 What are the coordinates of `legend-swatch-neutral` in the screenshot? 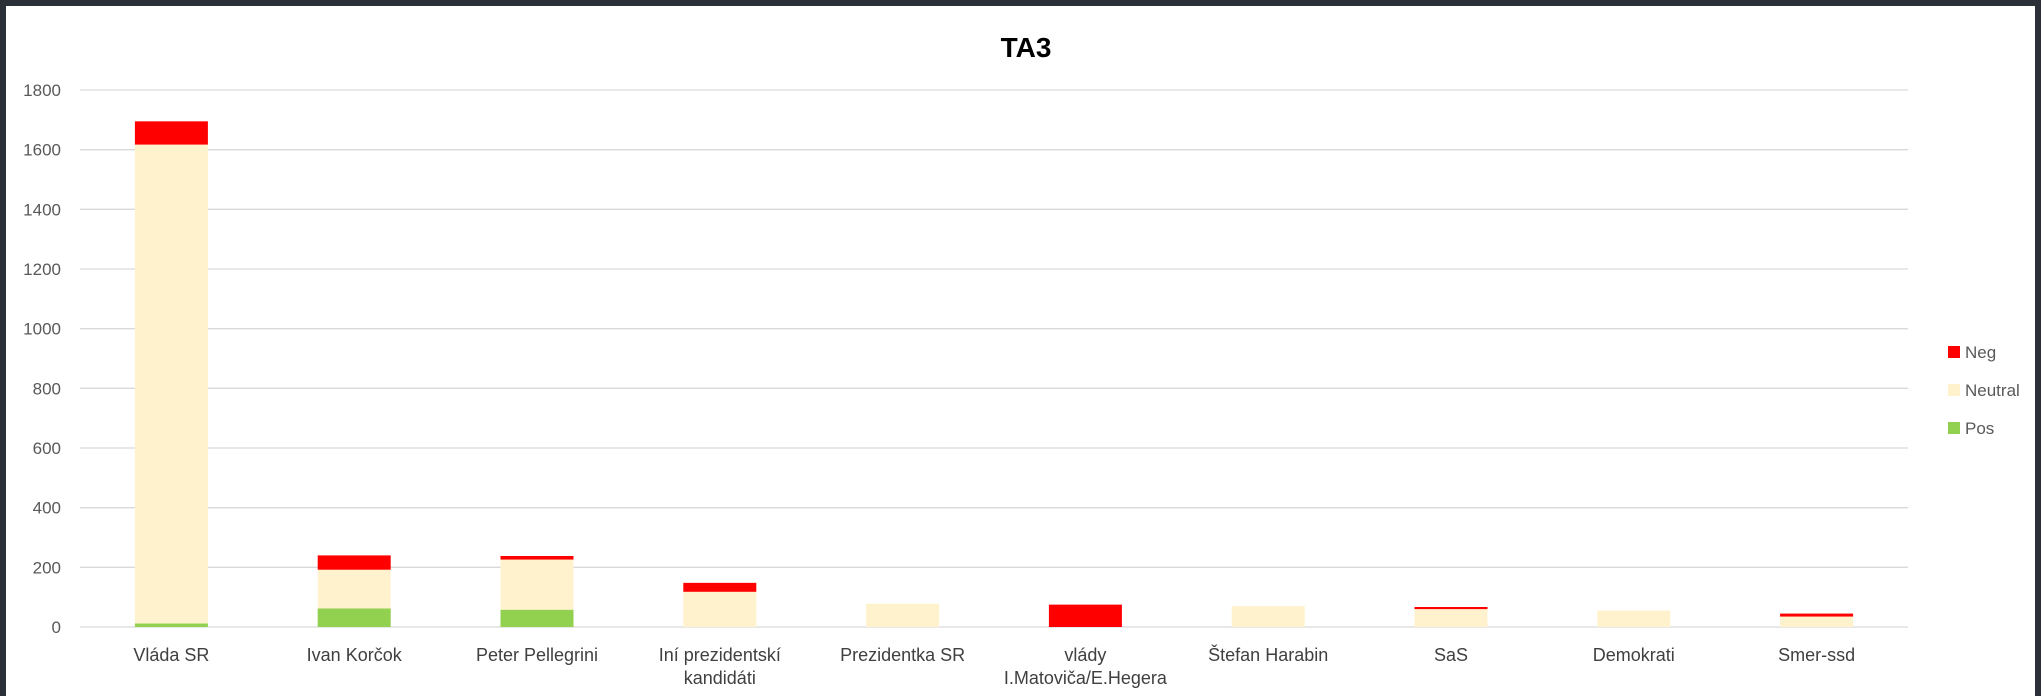 It's located at (1954, 390).